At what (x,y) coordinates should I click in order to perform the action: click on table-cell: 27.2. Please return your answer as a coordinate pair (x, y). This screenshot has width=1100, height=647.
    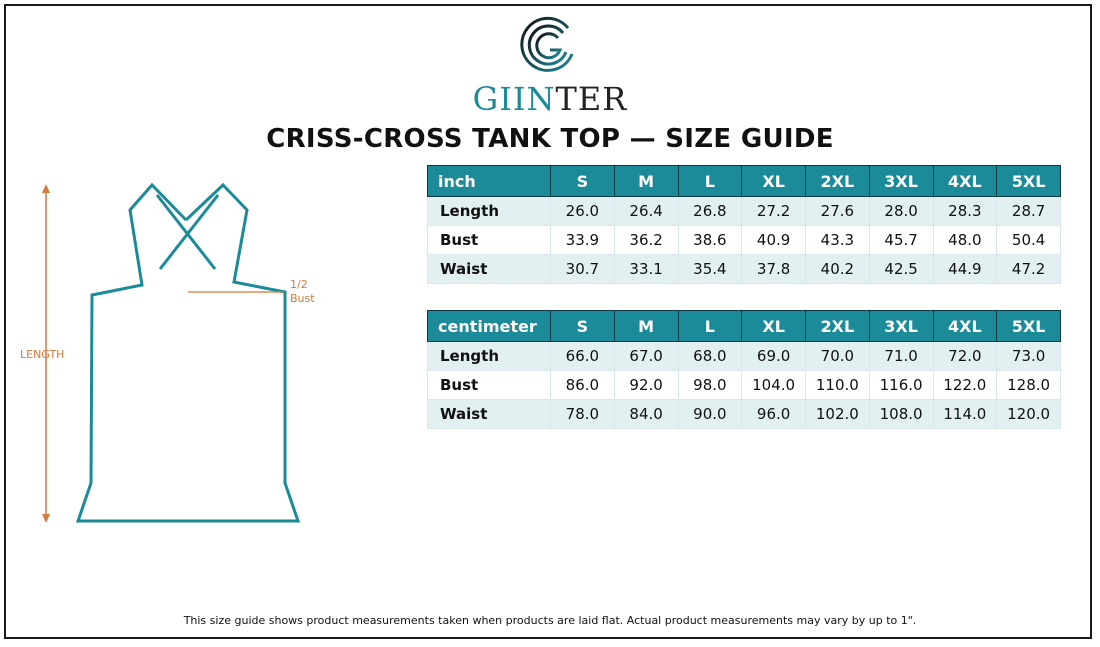
    Looking at the image, I should click on (773, 211).